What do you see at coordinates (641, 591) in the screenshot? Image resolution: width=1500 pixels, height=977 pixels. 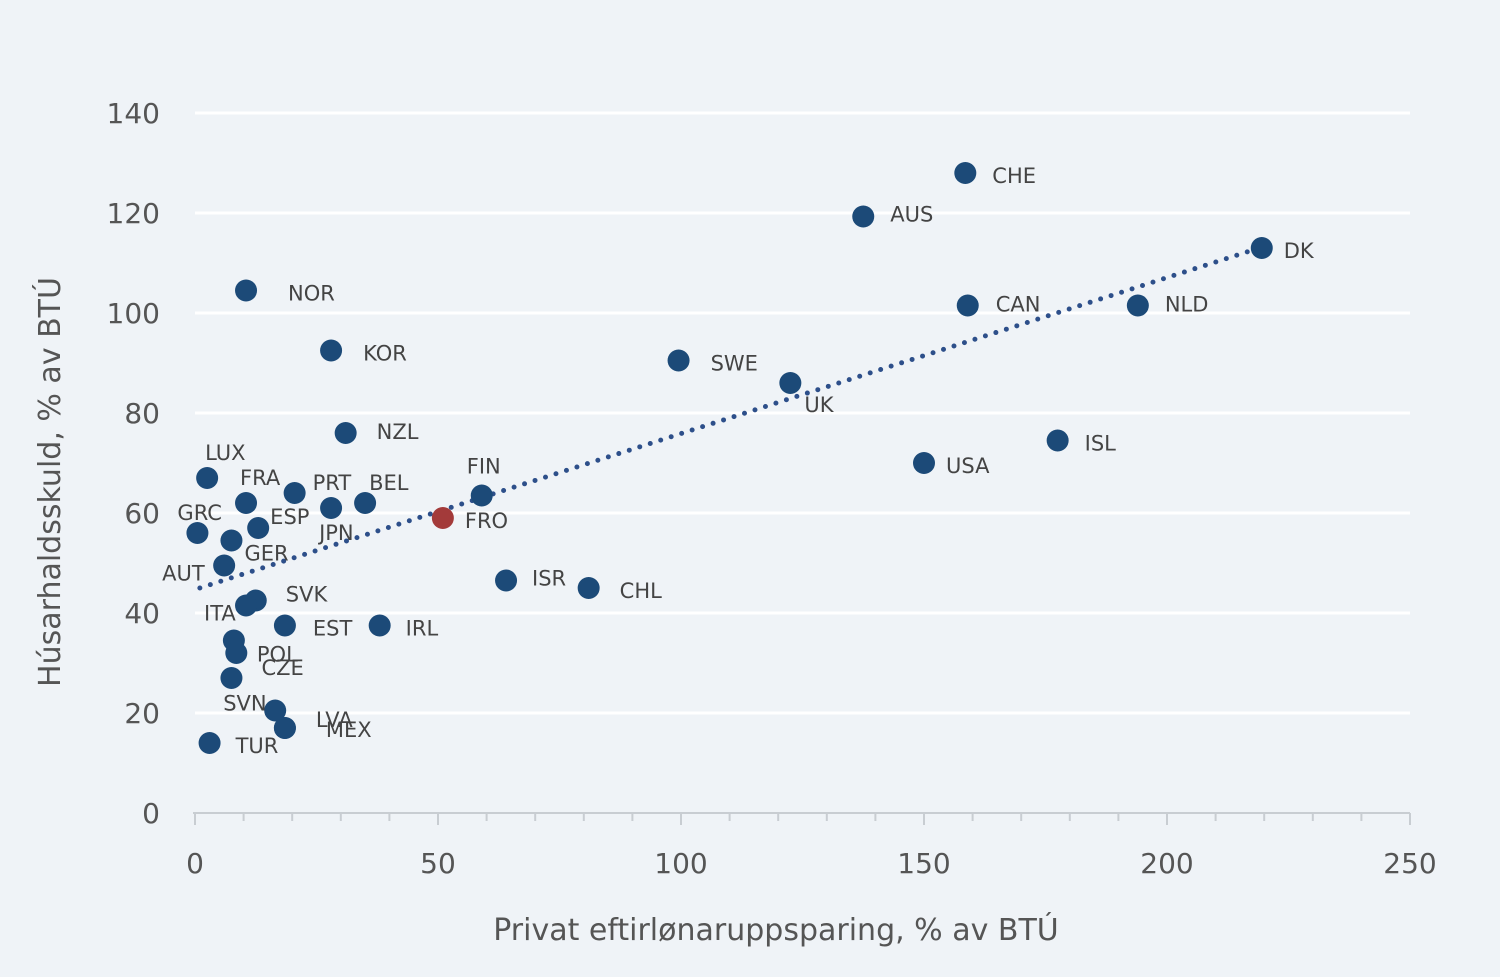 I see `point-label-chl: CHL` at bounding box center [641, 591].